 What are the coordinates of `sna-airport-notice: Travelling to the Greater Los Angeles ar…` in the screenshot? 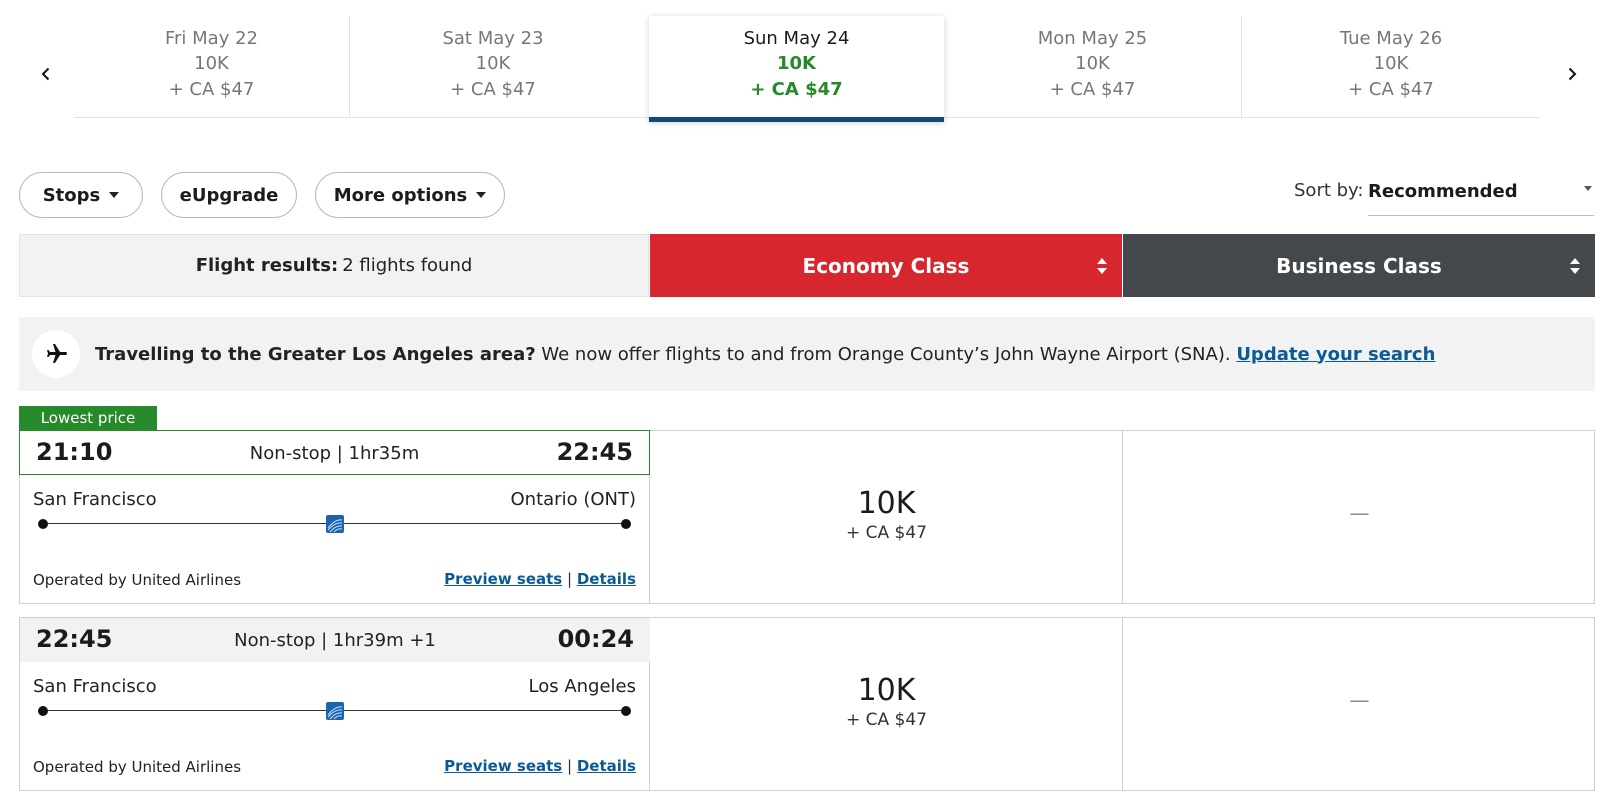 It's located at (807, 354).